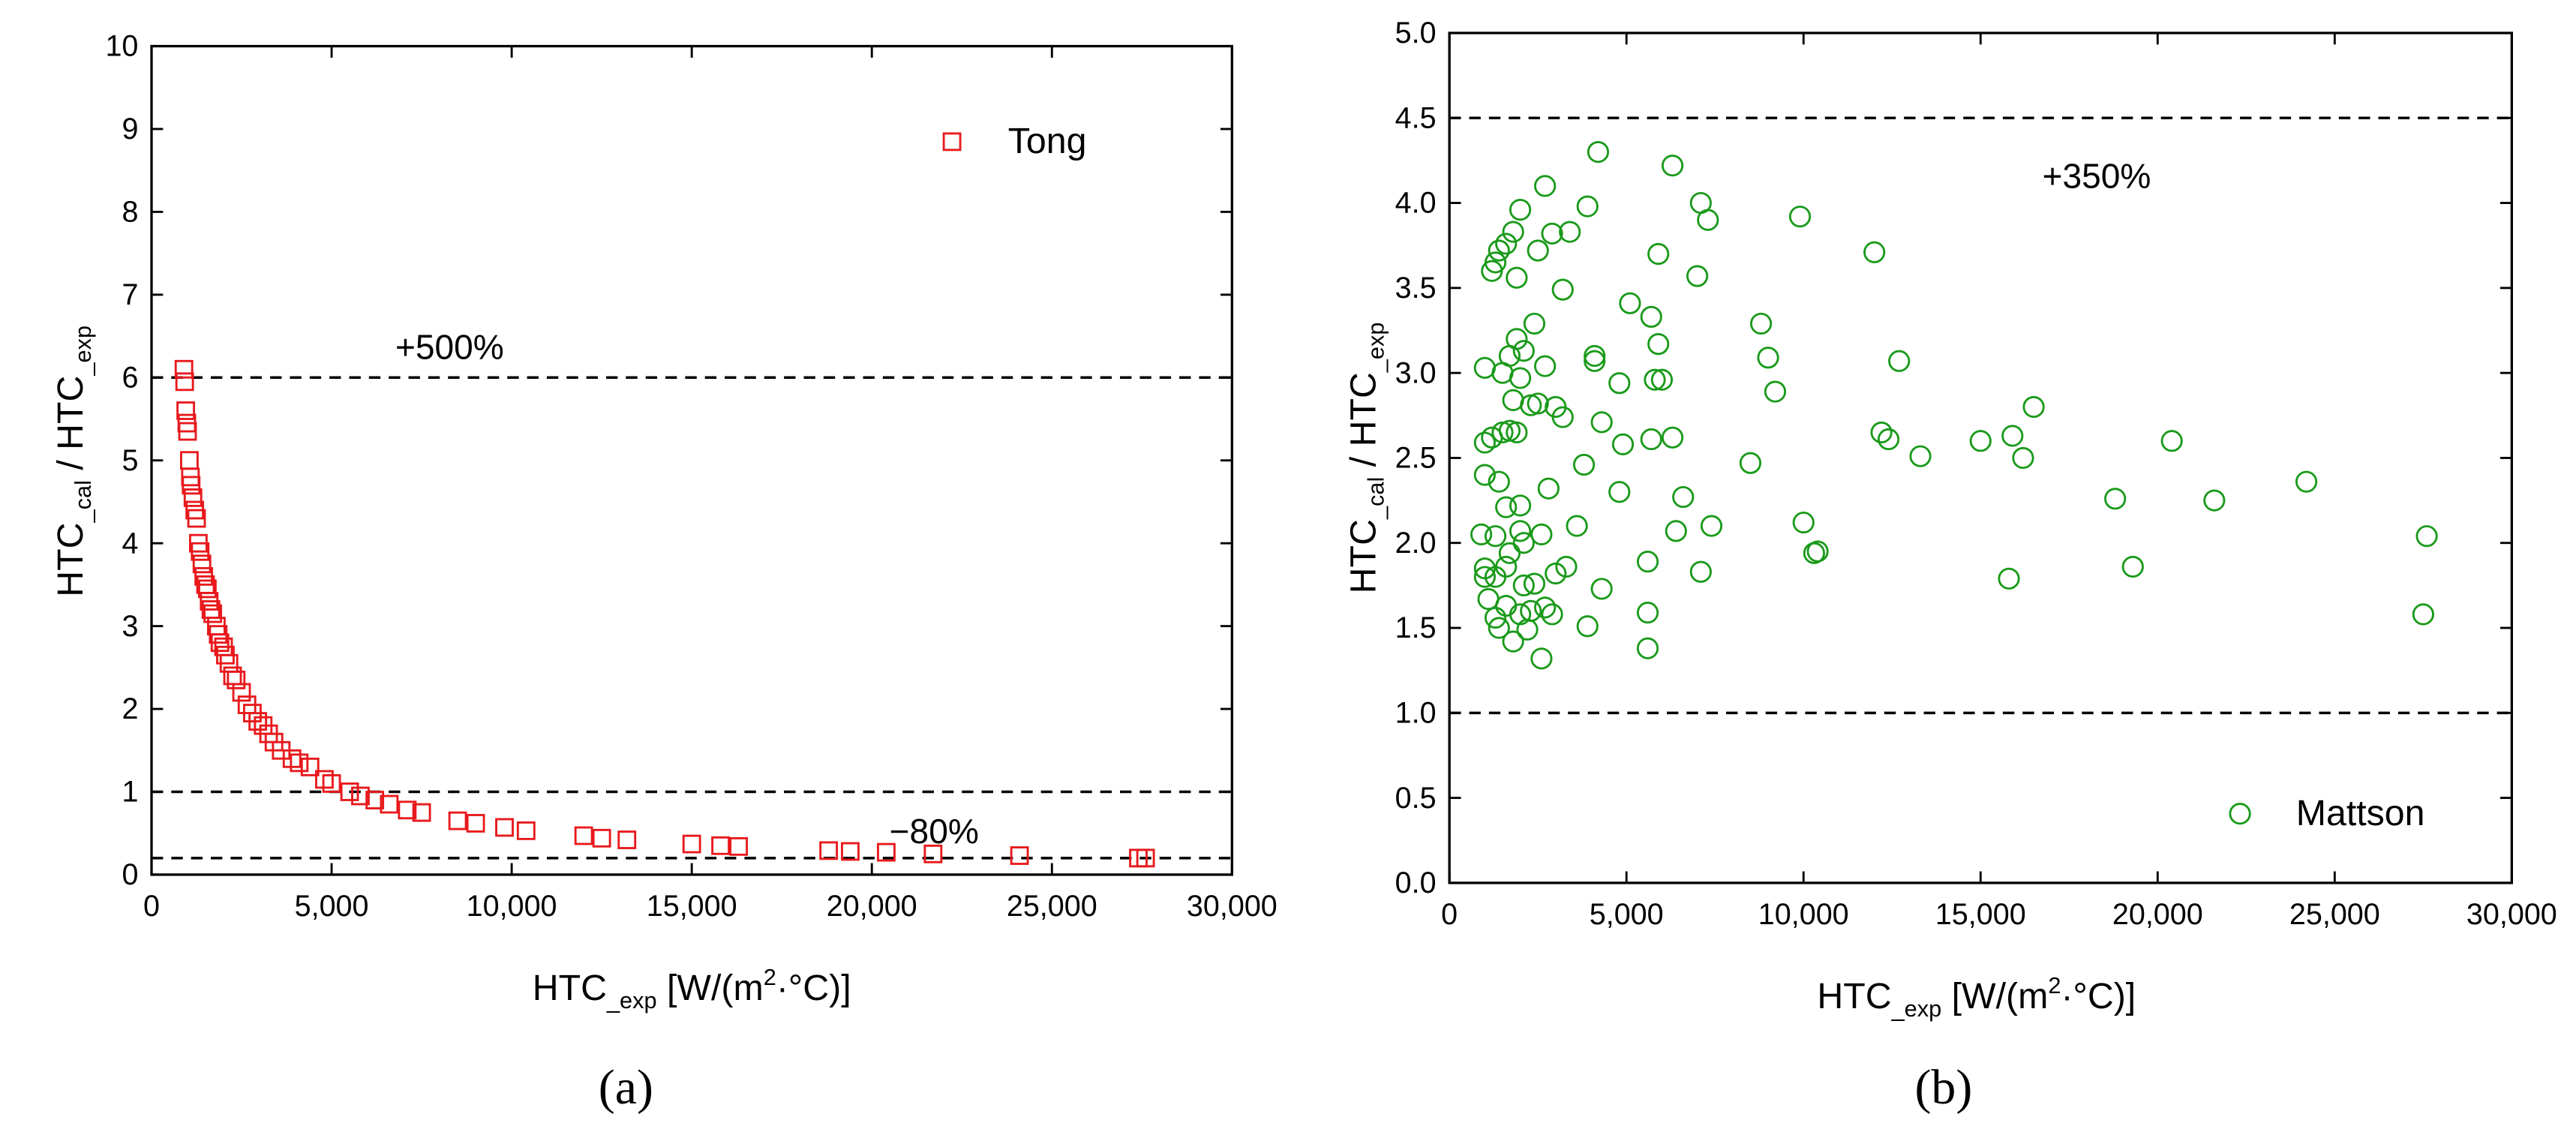 This screenshot has width=2576, height=1129. What do you see at coordinates (130, 793) in the screenshot?
I see `y-tick-label: 1` at bounding box center [130, 793].